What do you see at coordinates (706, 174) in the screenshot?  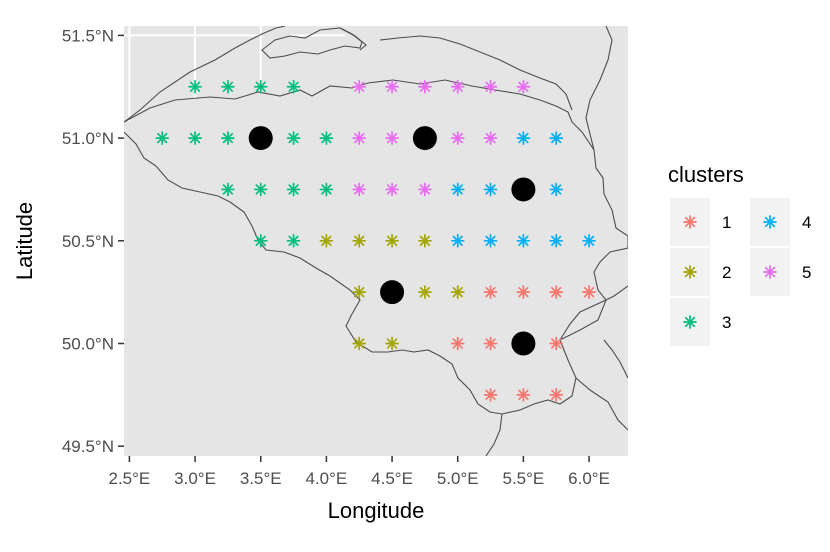 I see `legend-title: clusters` at bounding box center [706, 174].